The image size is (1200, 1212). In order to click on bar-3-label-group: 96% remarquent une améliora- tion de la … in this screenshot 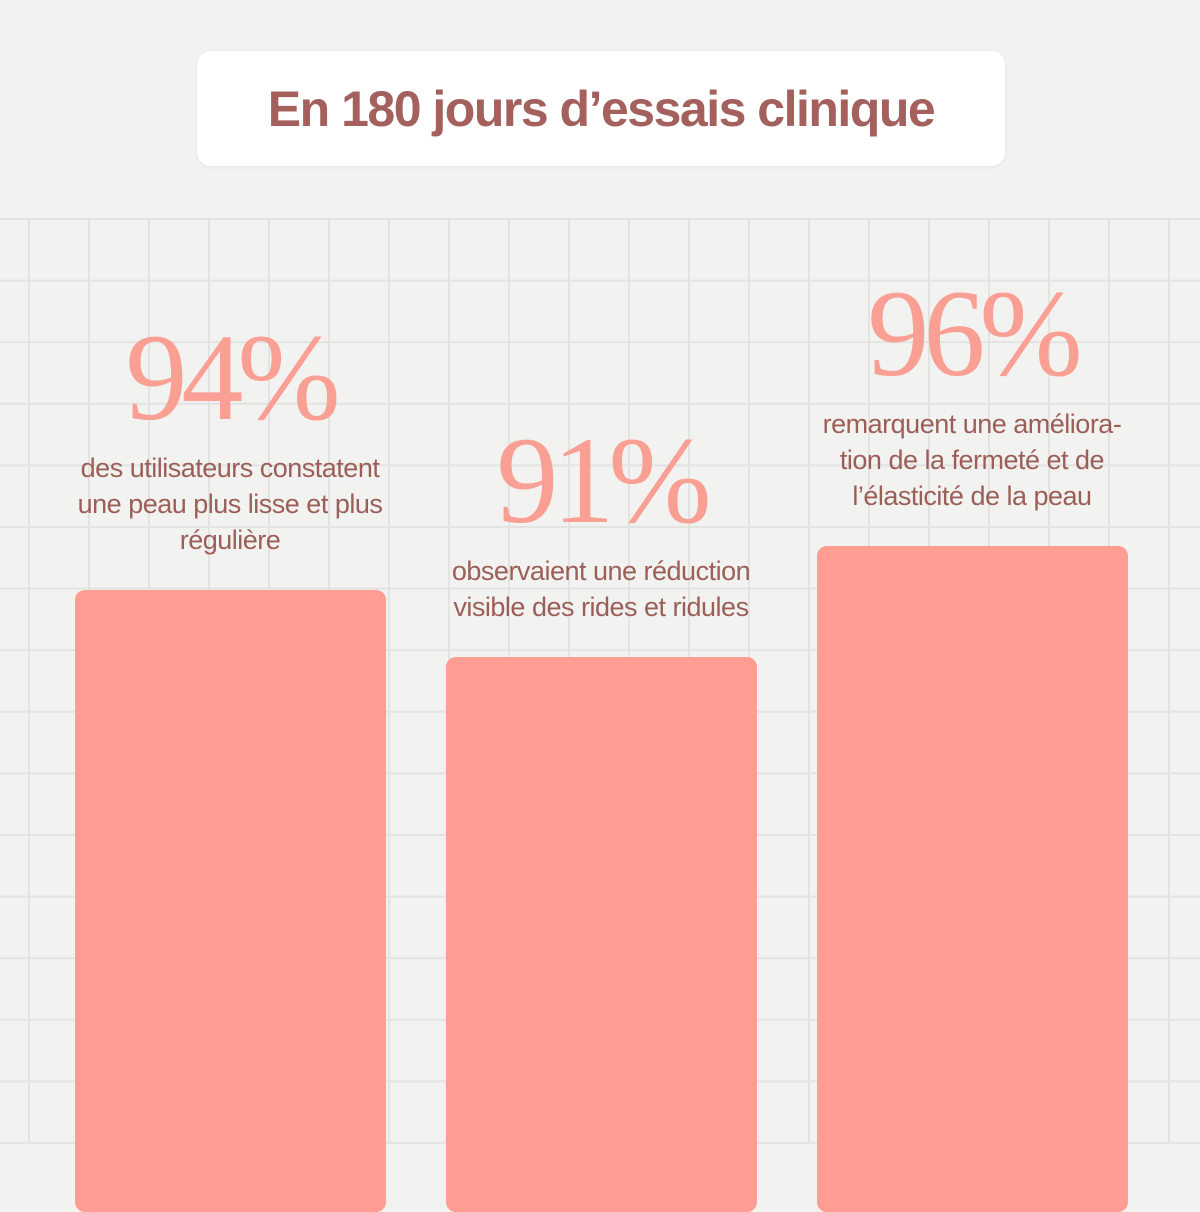, I will do `click(972, 393)`.